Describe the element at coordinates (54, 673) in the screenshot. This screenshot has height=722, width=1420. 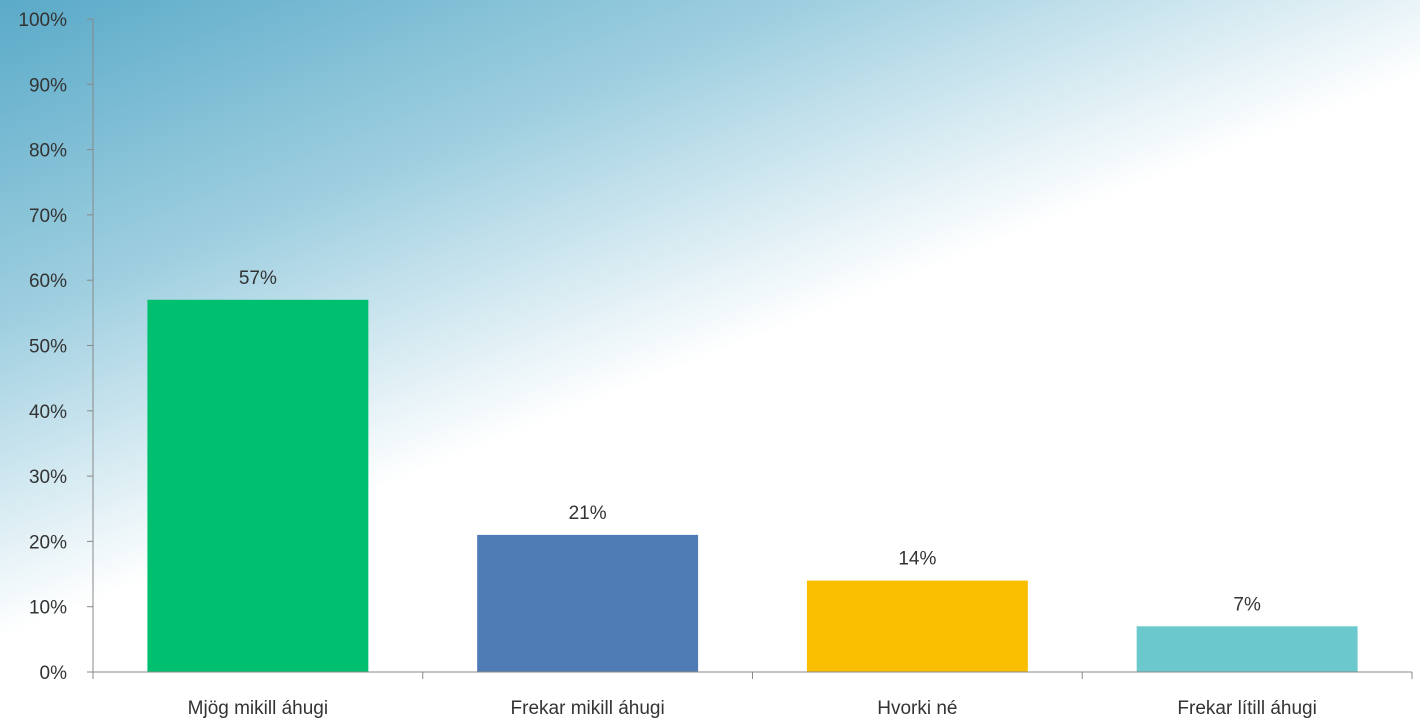
I see `y-tick-label: 0%` at that location.